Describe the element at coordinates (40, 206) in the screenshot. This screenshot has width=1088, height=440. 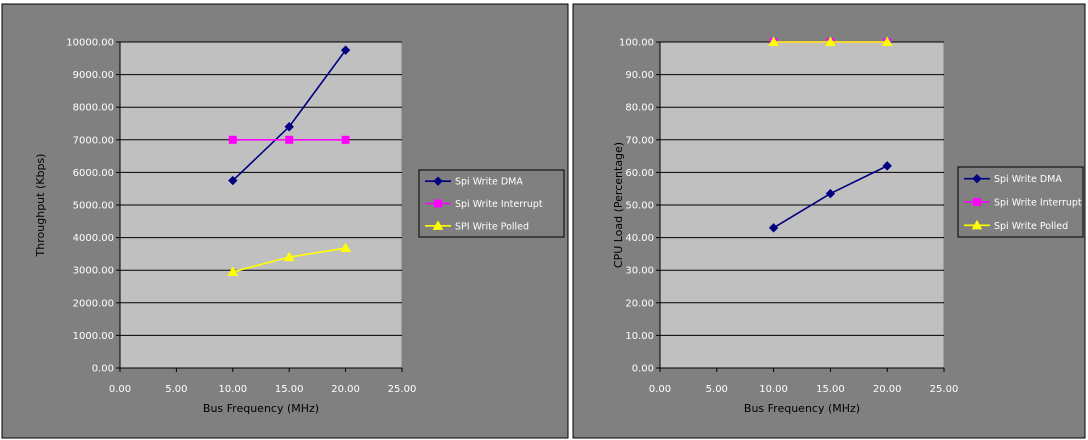
I see `y-axis-title: Throughput (Kbps)` at that location.